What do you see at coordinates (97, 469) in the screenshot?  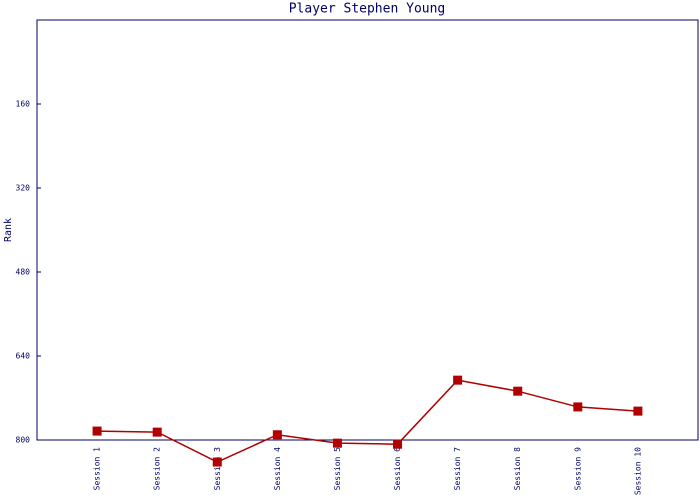 I see `x-tick-label: Session 1` at bounding box center [97, 469].